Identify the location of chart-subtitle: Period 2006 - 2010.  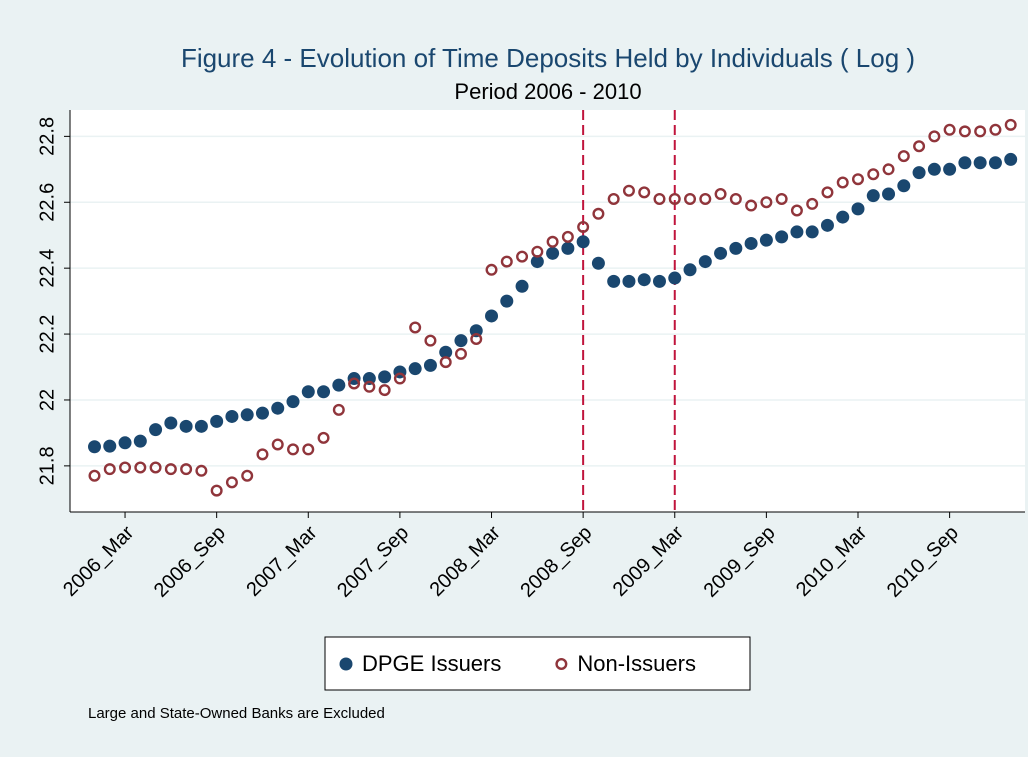
(547, 91).